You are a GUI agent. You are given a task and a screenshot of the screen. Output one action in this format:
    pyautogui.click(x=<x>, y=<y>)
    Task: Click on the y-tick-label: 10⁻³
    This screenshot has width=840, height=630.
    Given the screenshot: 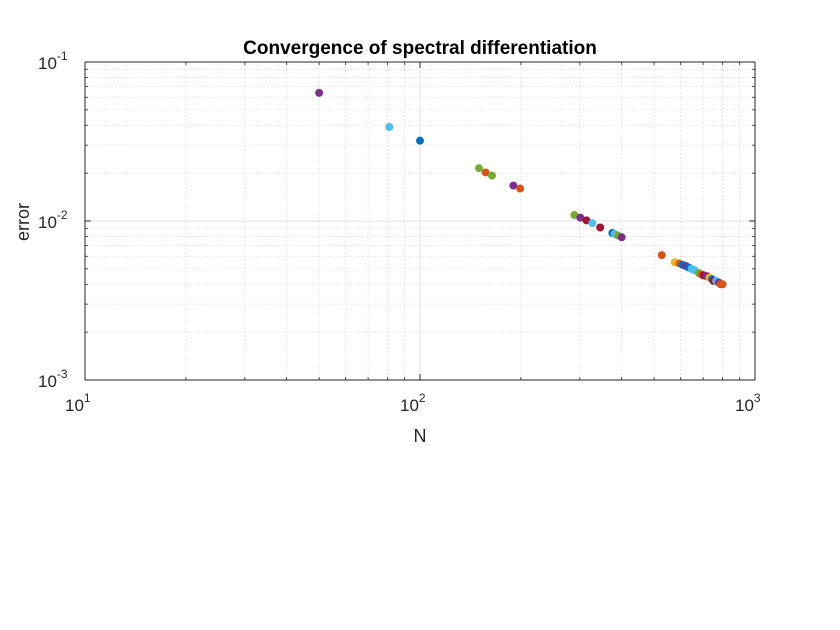 What is the action you would take?
    pyautogui.click(x=53, y=379)
    